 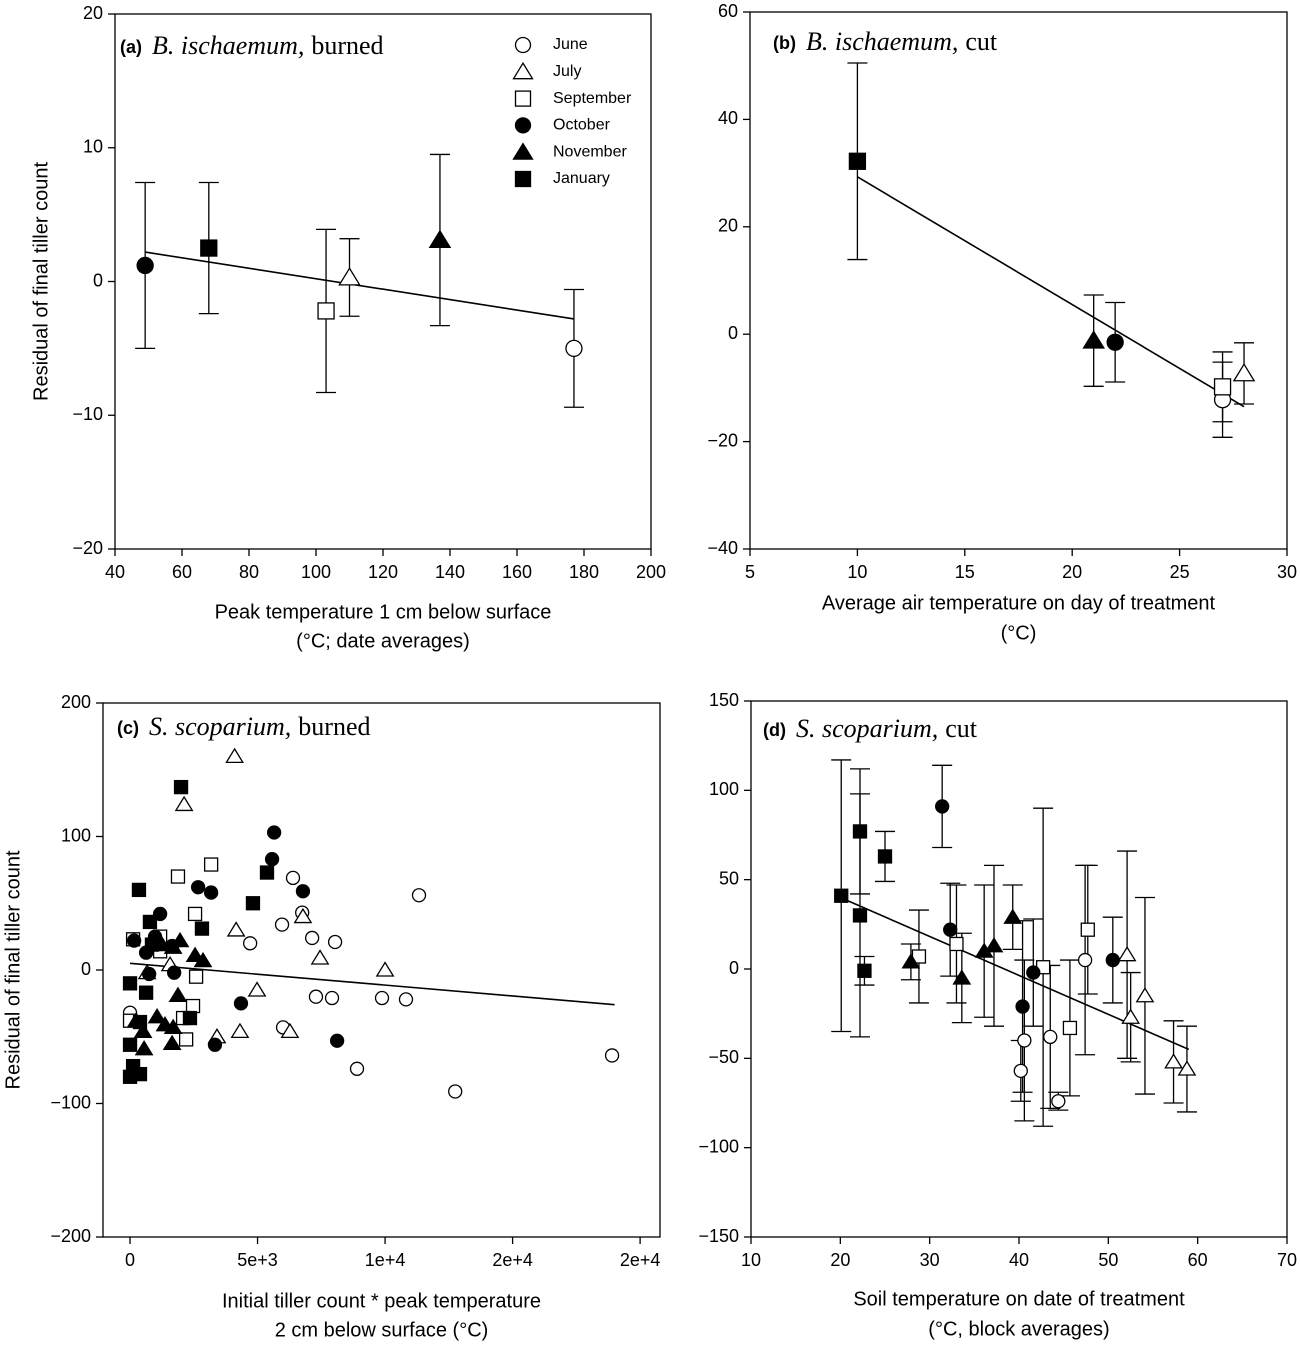 What do you see at coordinates (774, 730) in the screenshot?
I see `title-label: (d)` at bounding box center [774, 730].